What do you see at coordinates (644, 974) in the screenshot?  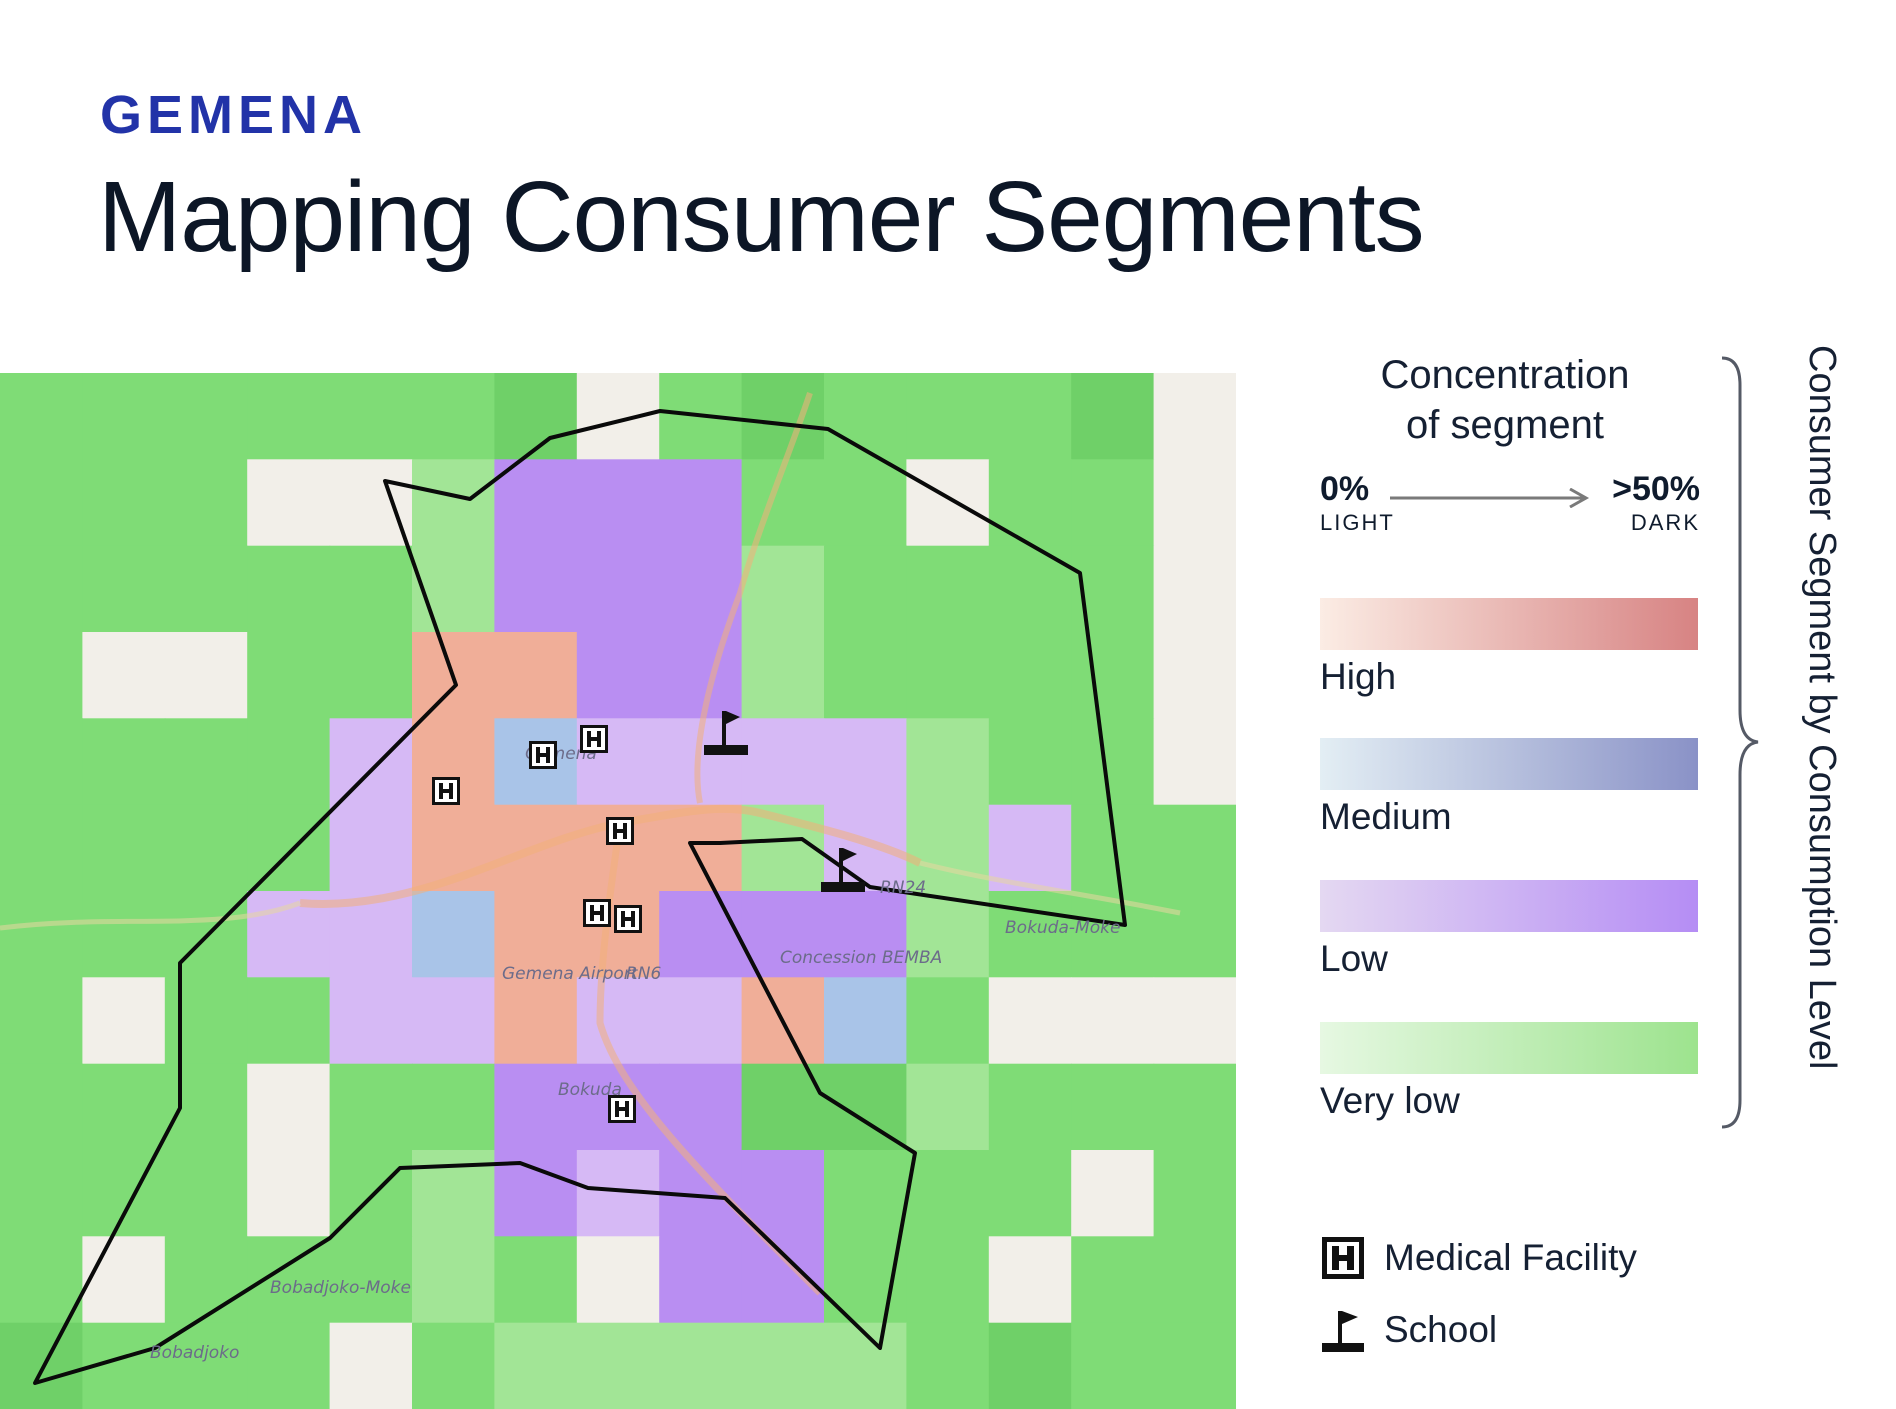 I see `place-label: RN6` at bounding box center [644, 974].